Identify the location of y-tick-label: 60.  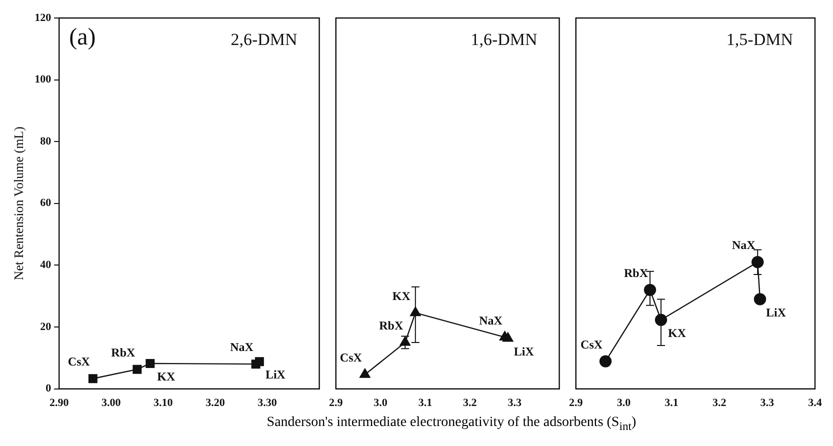
(46, 203).